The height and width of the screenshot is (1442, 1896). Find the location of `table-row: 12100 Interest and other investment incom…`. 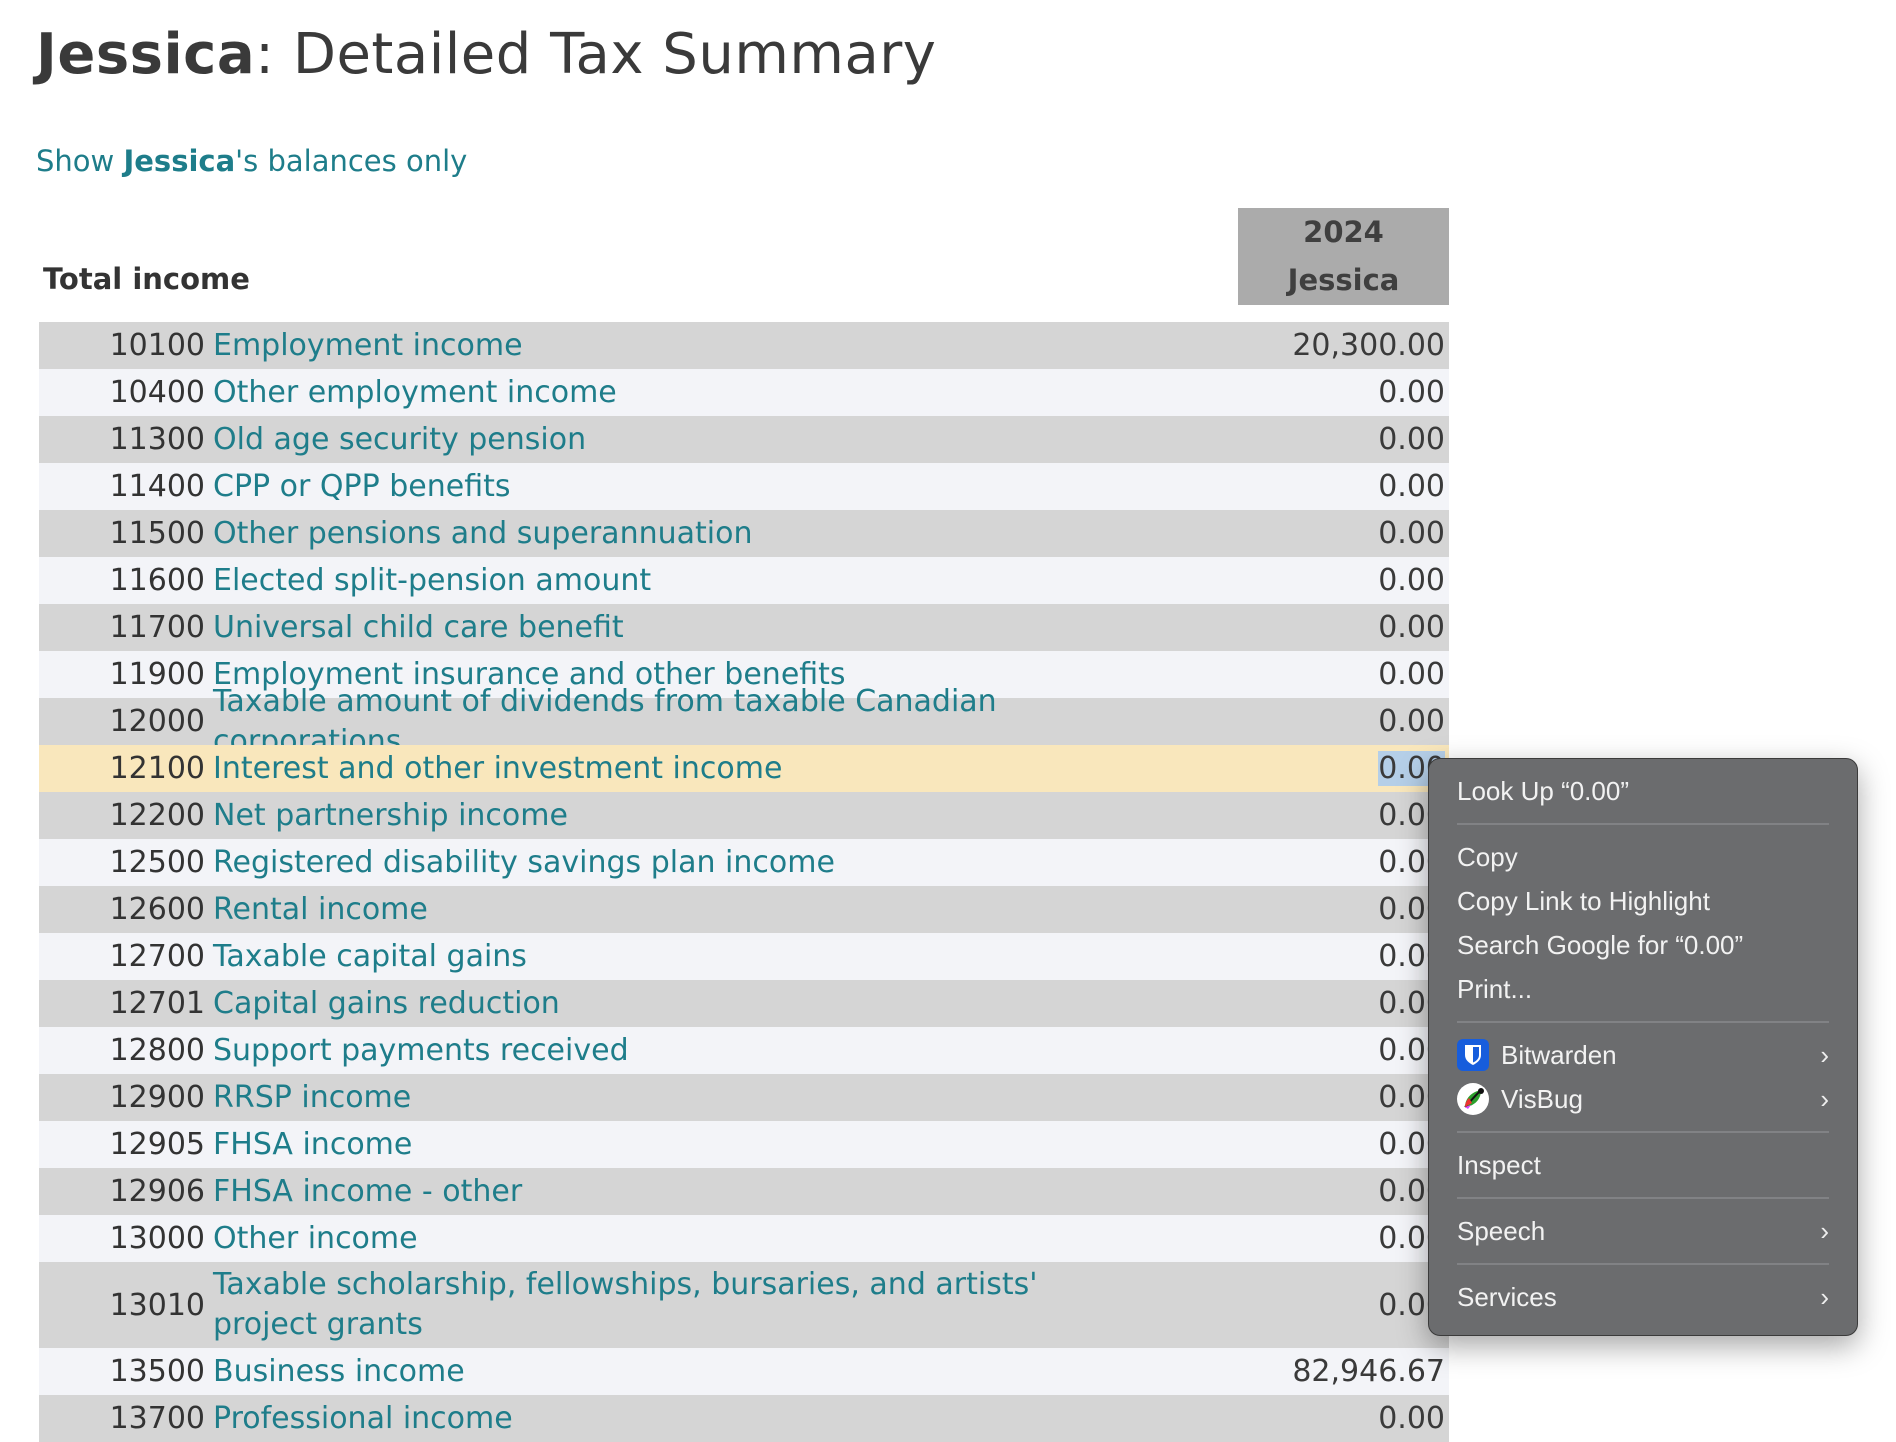

table-row: 12100 Interest and other investment incom… is located at coordinates (744, 768).